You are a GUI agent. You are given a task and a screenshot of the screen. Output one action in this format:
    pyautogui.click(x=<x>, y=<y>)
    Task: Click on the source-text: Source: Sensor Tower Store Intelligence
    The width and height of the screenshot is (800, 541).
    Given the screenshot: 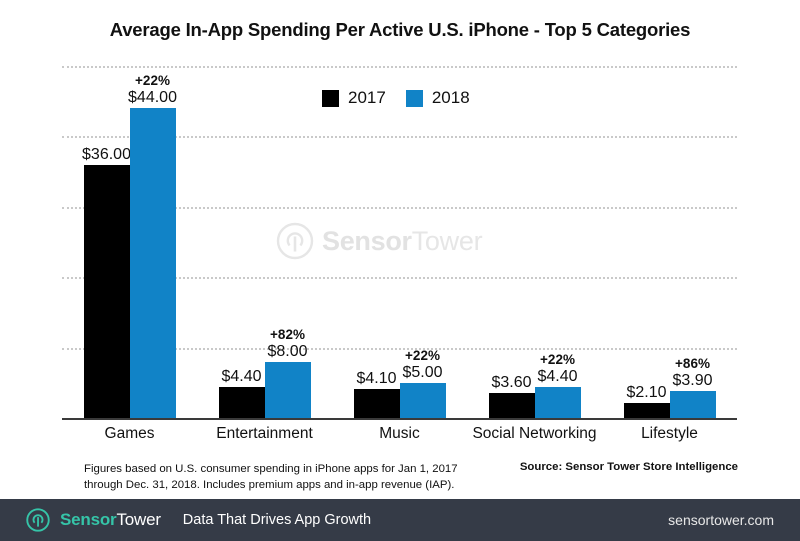 What is the action you would take?
    pyautogui.click(x=628, y=467)
    